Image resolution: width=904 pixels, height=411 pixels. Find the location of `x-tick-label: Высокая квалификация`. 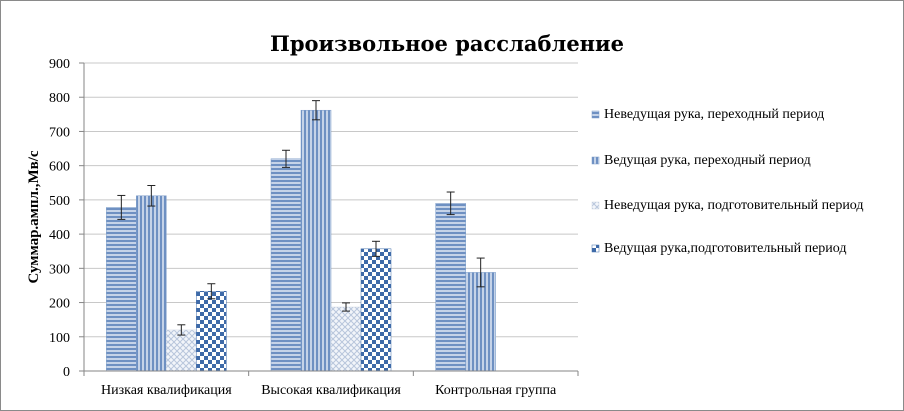

x-tick-label: Высокая квалификация is located at coordinates (331, 390).